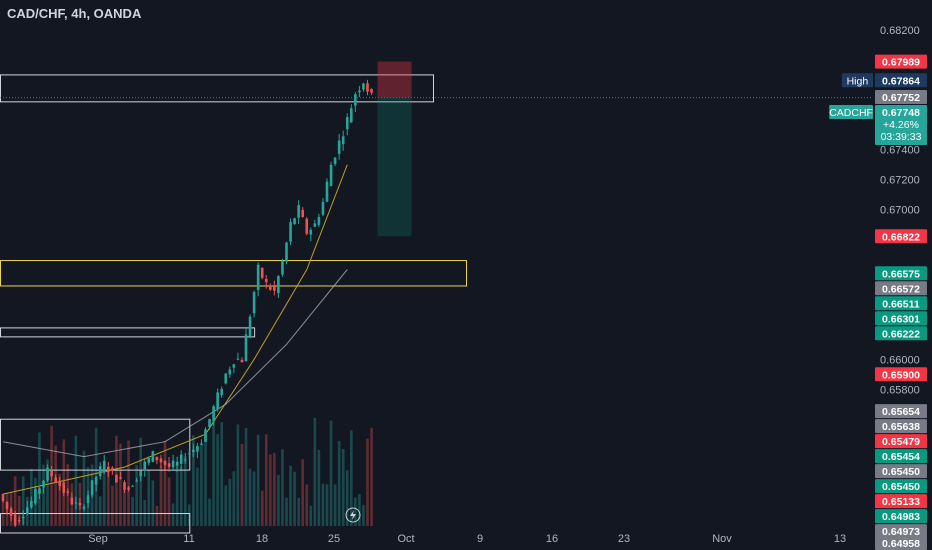 This screenshot has width=932, height=550. What do you see at coordinates (74, 13) in the screenshot?
I see `chart-title: CAD/CHF, 4h, OANDA` at bounding box center [74, 13].